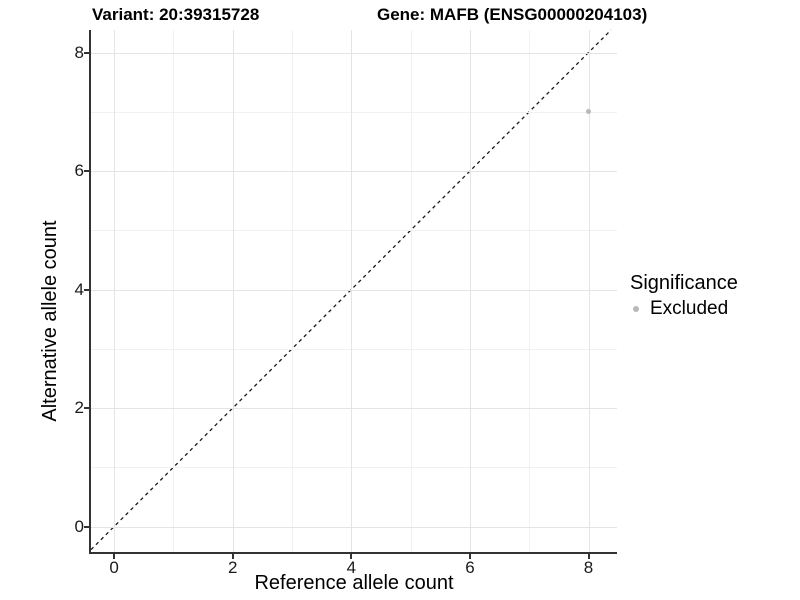 Image resolution: width=800 pixels, height=600 pixels. What do you see at coordinates (114, 567) in the screenshot?
I see `x-tick-label: 0` at bounding box center [114, 567].